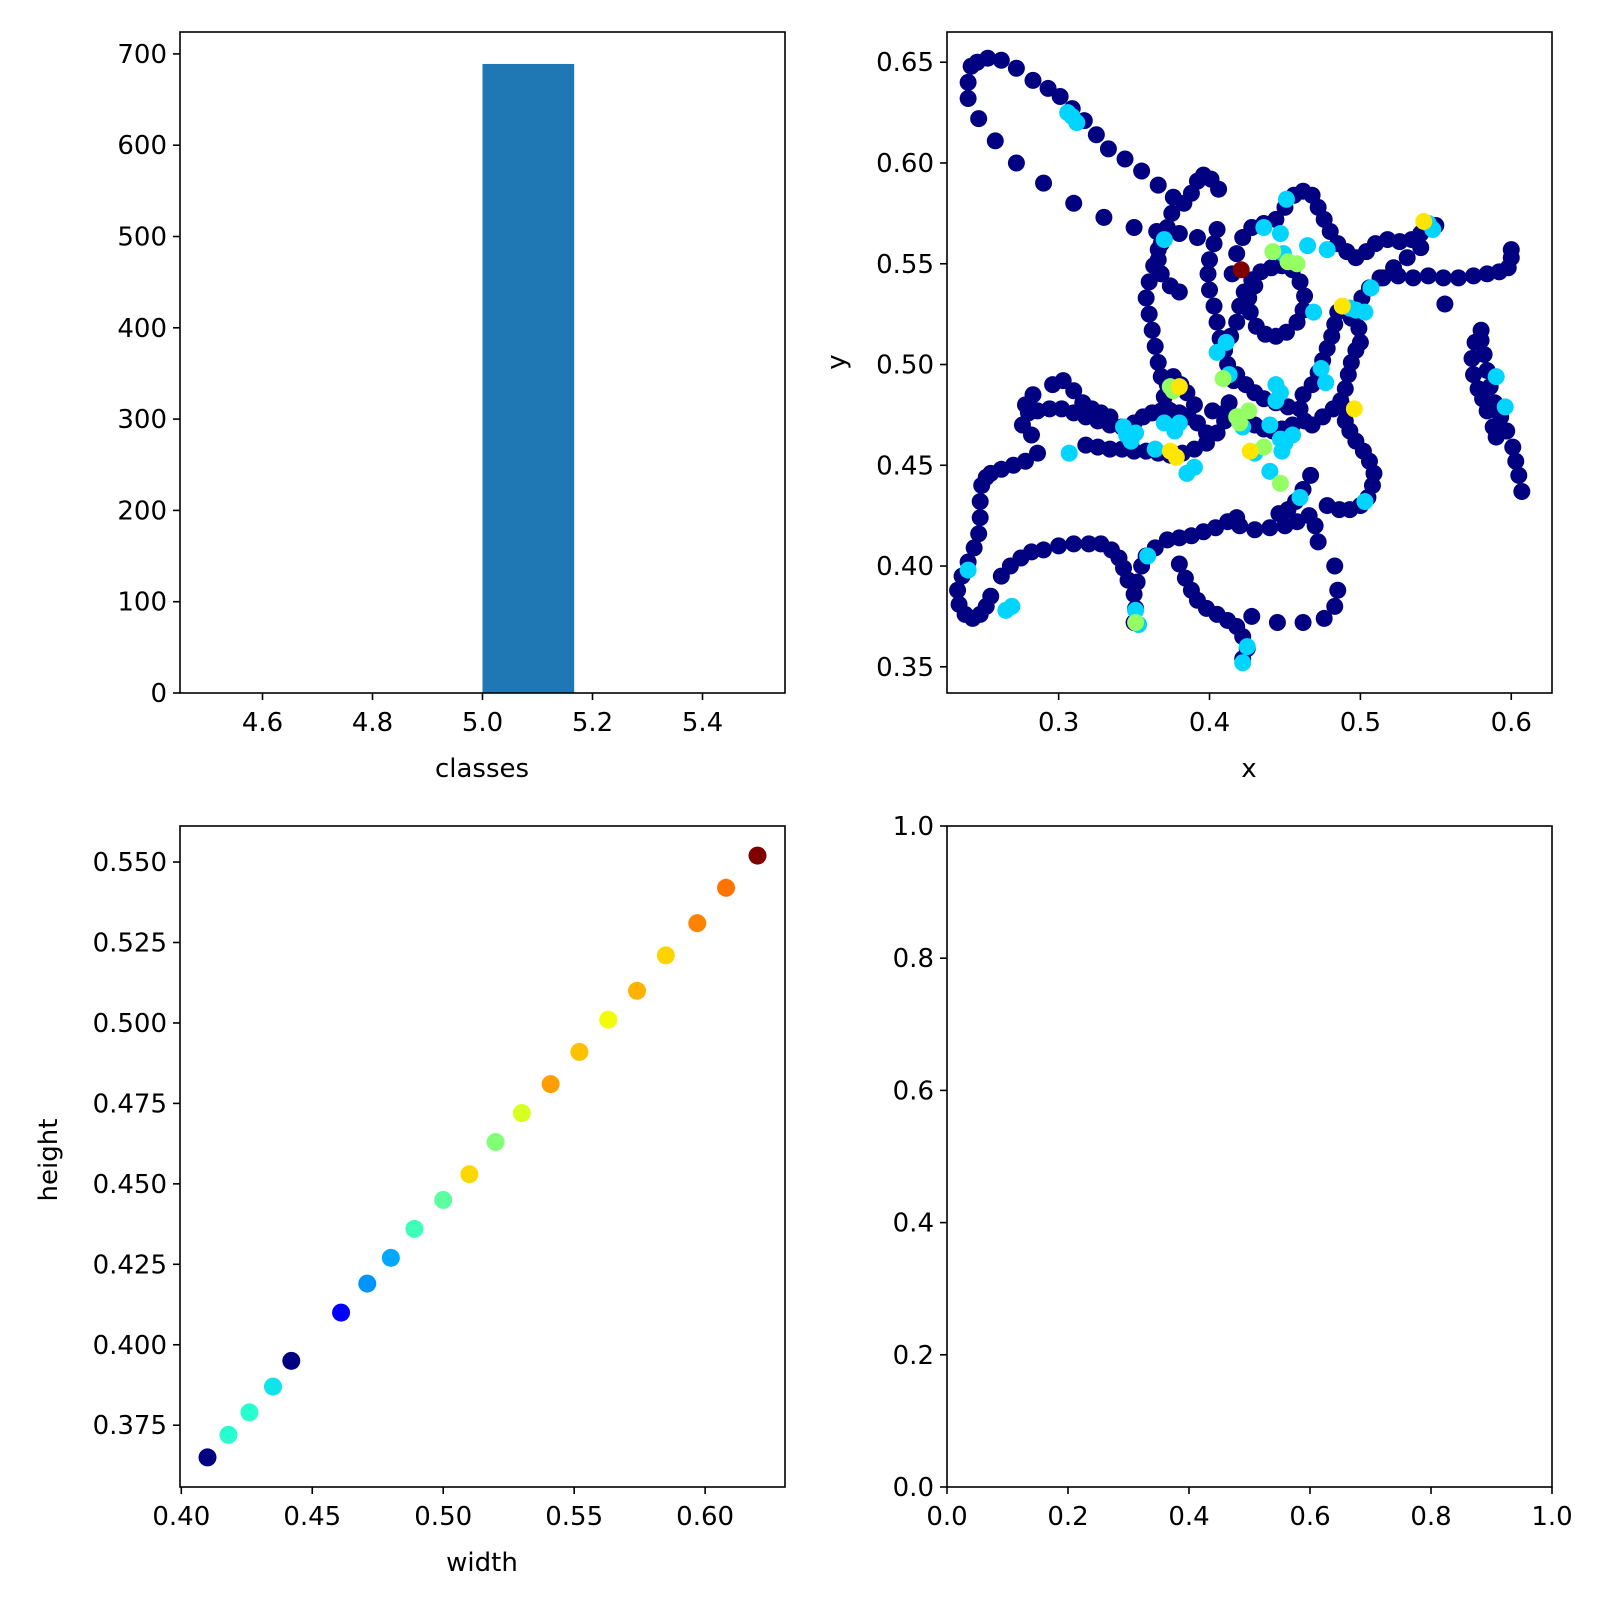 This screenshot has width=1600, height=1600. What do you see at coordinates (130, 863) in the screenshot?
I see `p2-ytick-label: 0.550` at bounding box center [130, 863].